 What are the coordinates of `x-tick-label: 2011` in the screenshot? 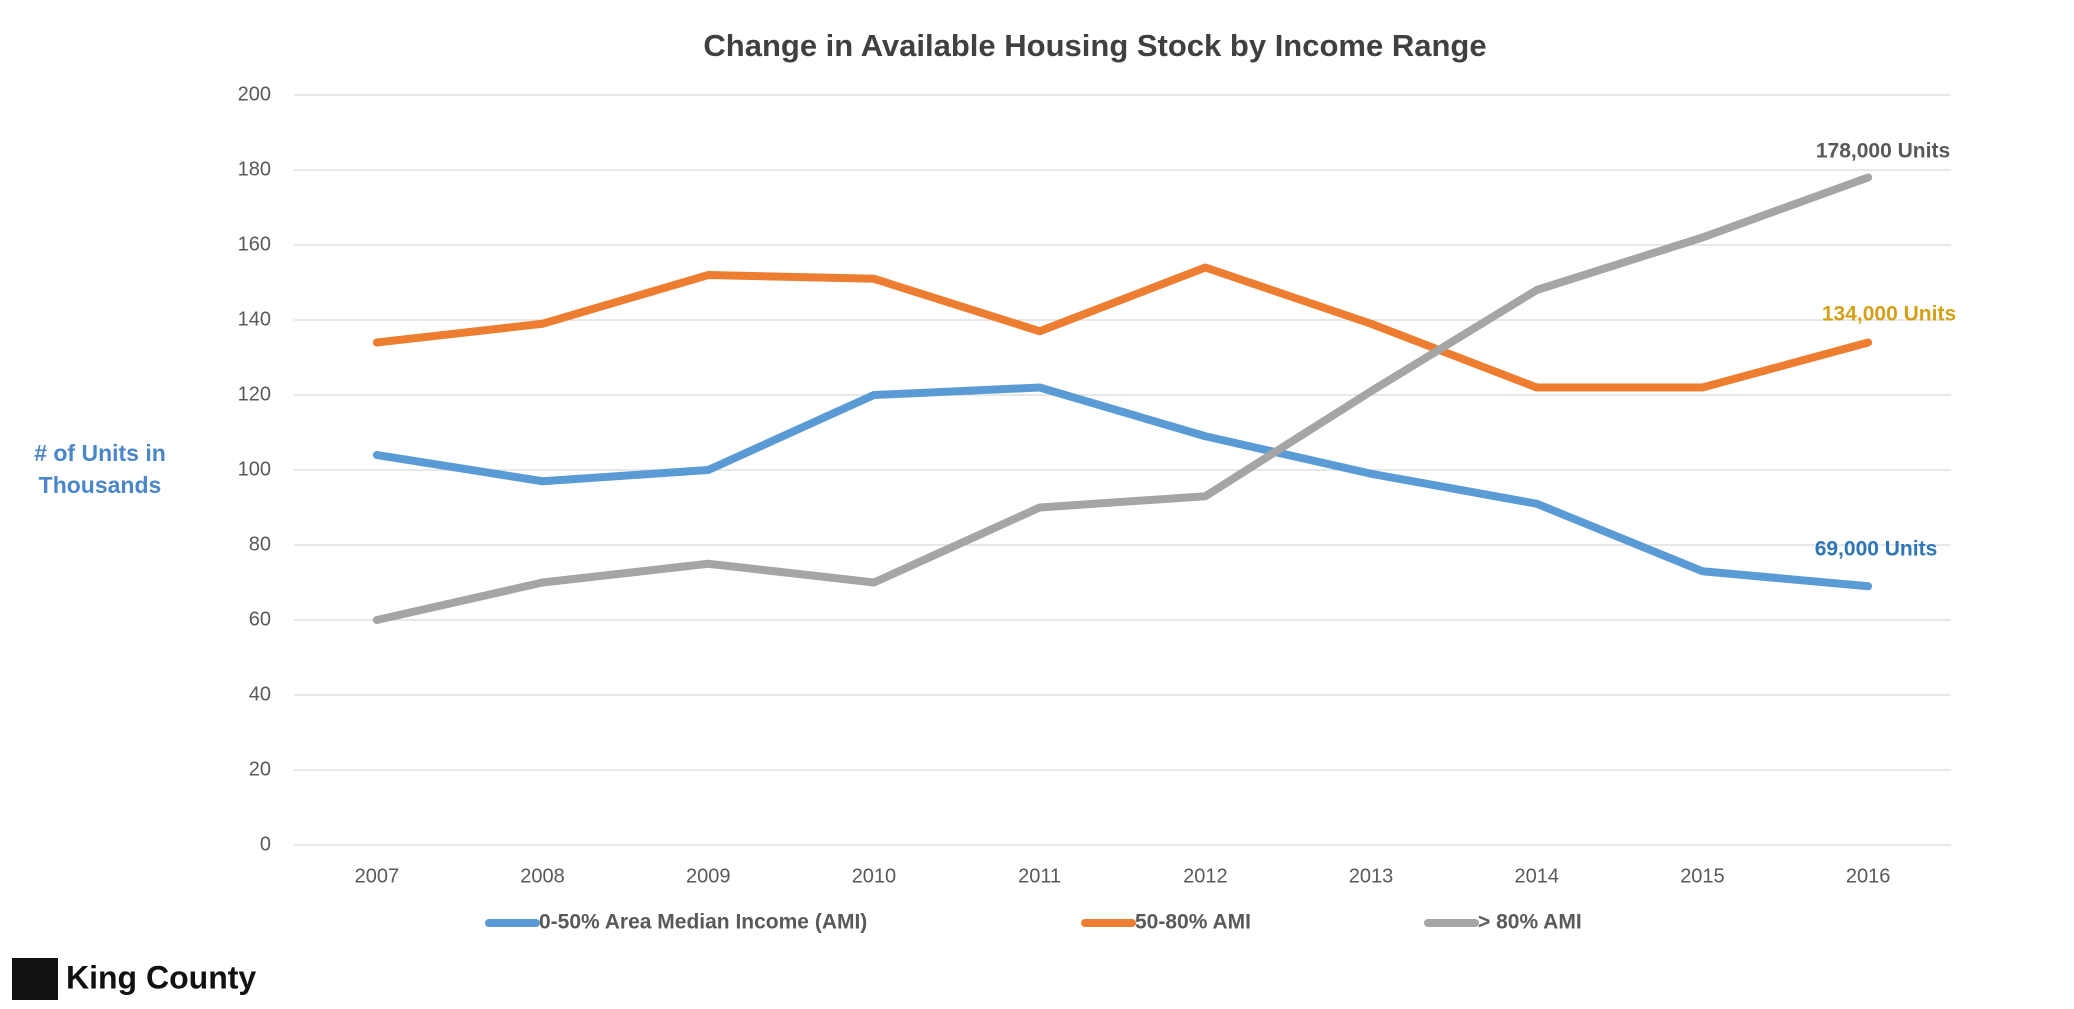 It's located at (1039, 876).